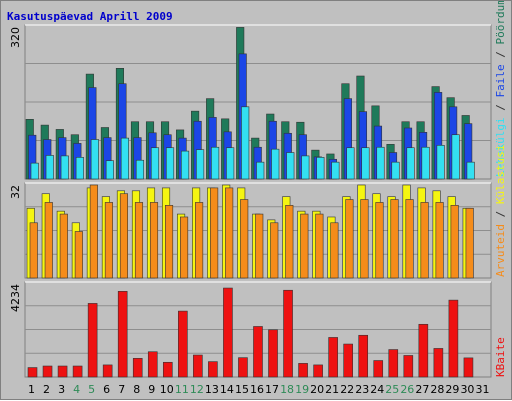 Image resolution: width=512 pixels, height=401 pixels. What do you see at coordinates (227, 389) in the screenshot?
I see `day-tick-label: 14` at bounding box center [227, 389].